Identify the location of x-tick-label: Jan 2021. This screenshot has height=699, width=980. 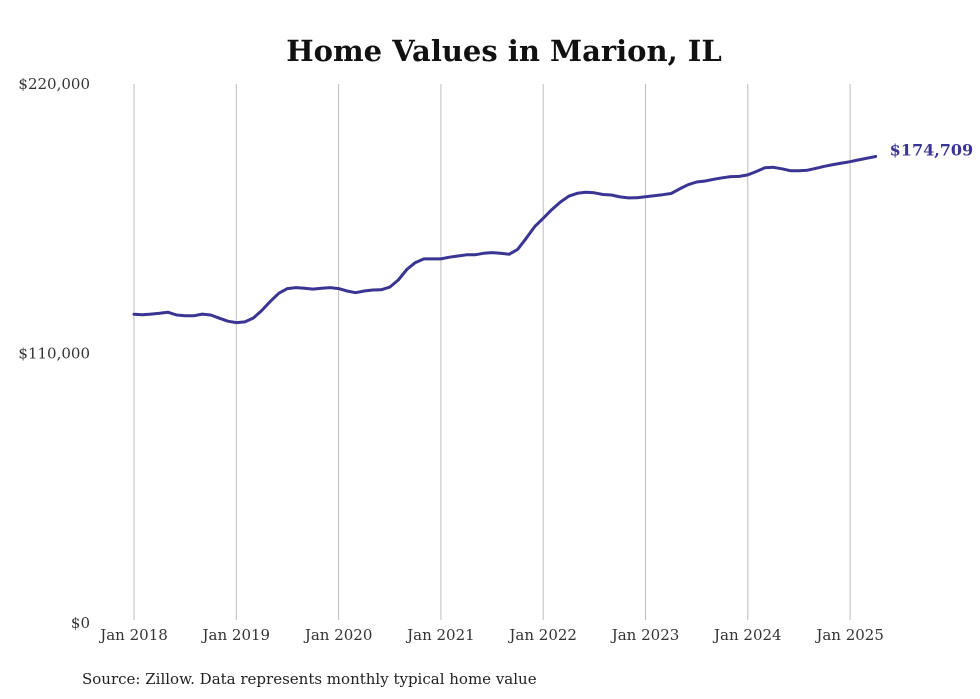
(440, 635).